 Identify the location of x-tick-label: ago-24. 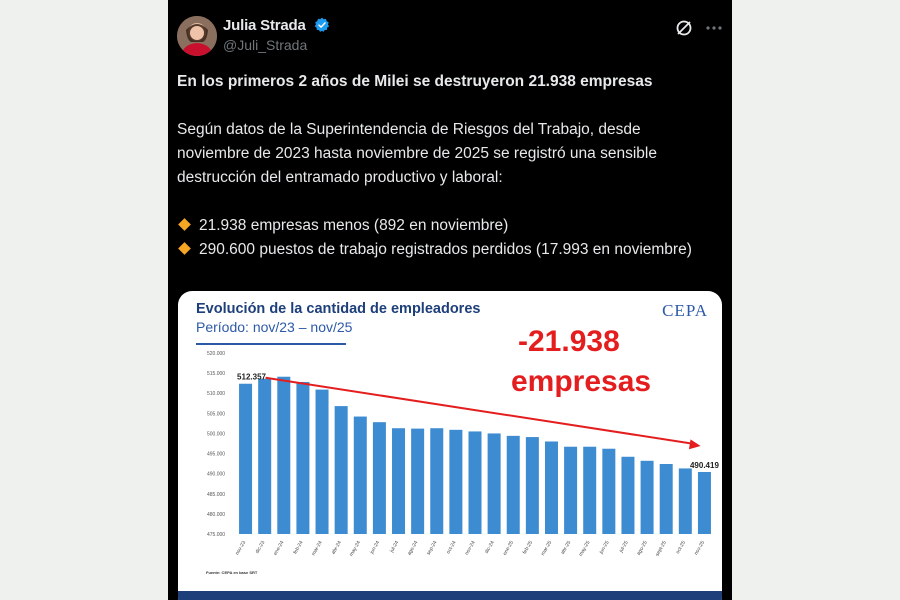
(412, 548).